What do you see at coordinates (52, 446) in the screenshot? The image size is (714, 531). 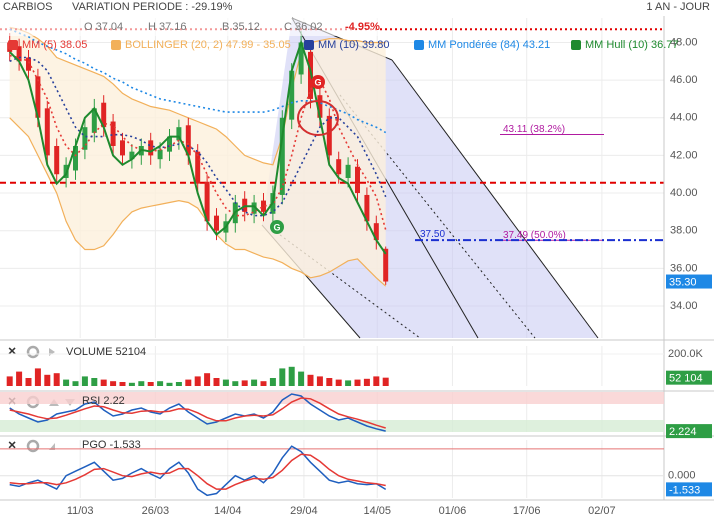 I see `up-icon` at bounding box center [52, 446].